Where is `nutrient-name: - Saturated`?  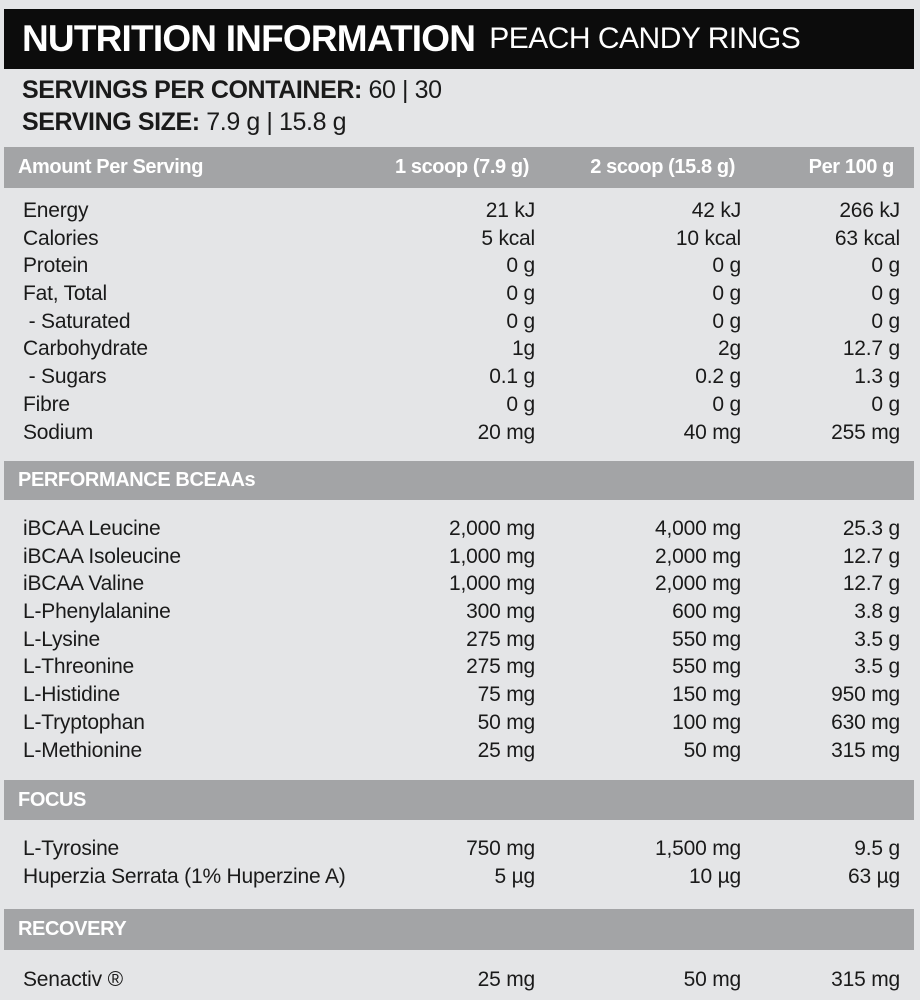 nutrient-name: - Saturated is located at coordinates (77, 321).